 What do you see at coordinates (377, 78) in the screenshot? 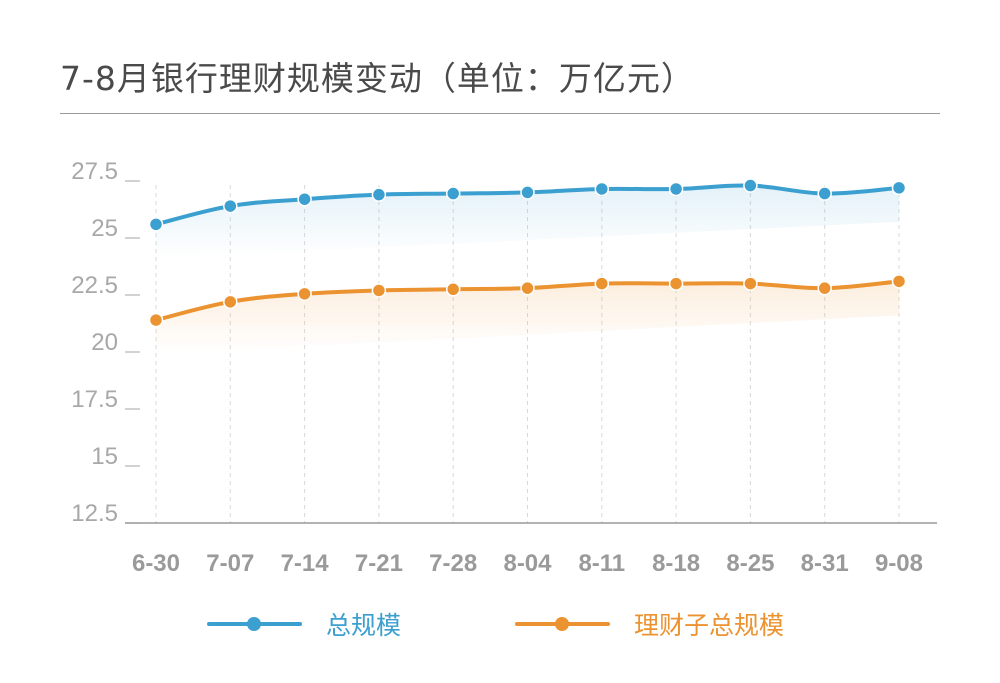
I see `chart-title: 7-8月银行理财规模变动（单位：万亿元）` at bounding box center [377, 78].